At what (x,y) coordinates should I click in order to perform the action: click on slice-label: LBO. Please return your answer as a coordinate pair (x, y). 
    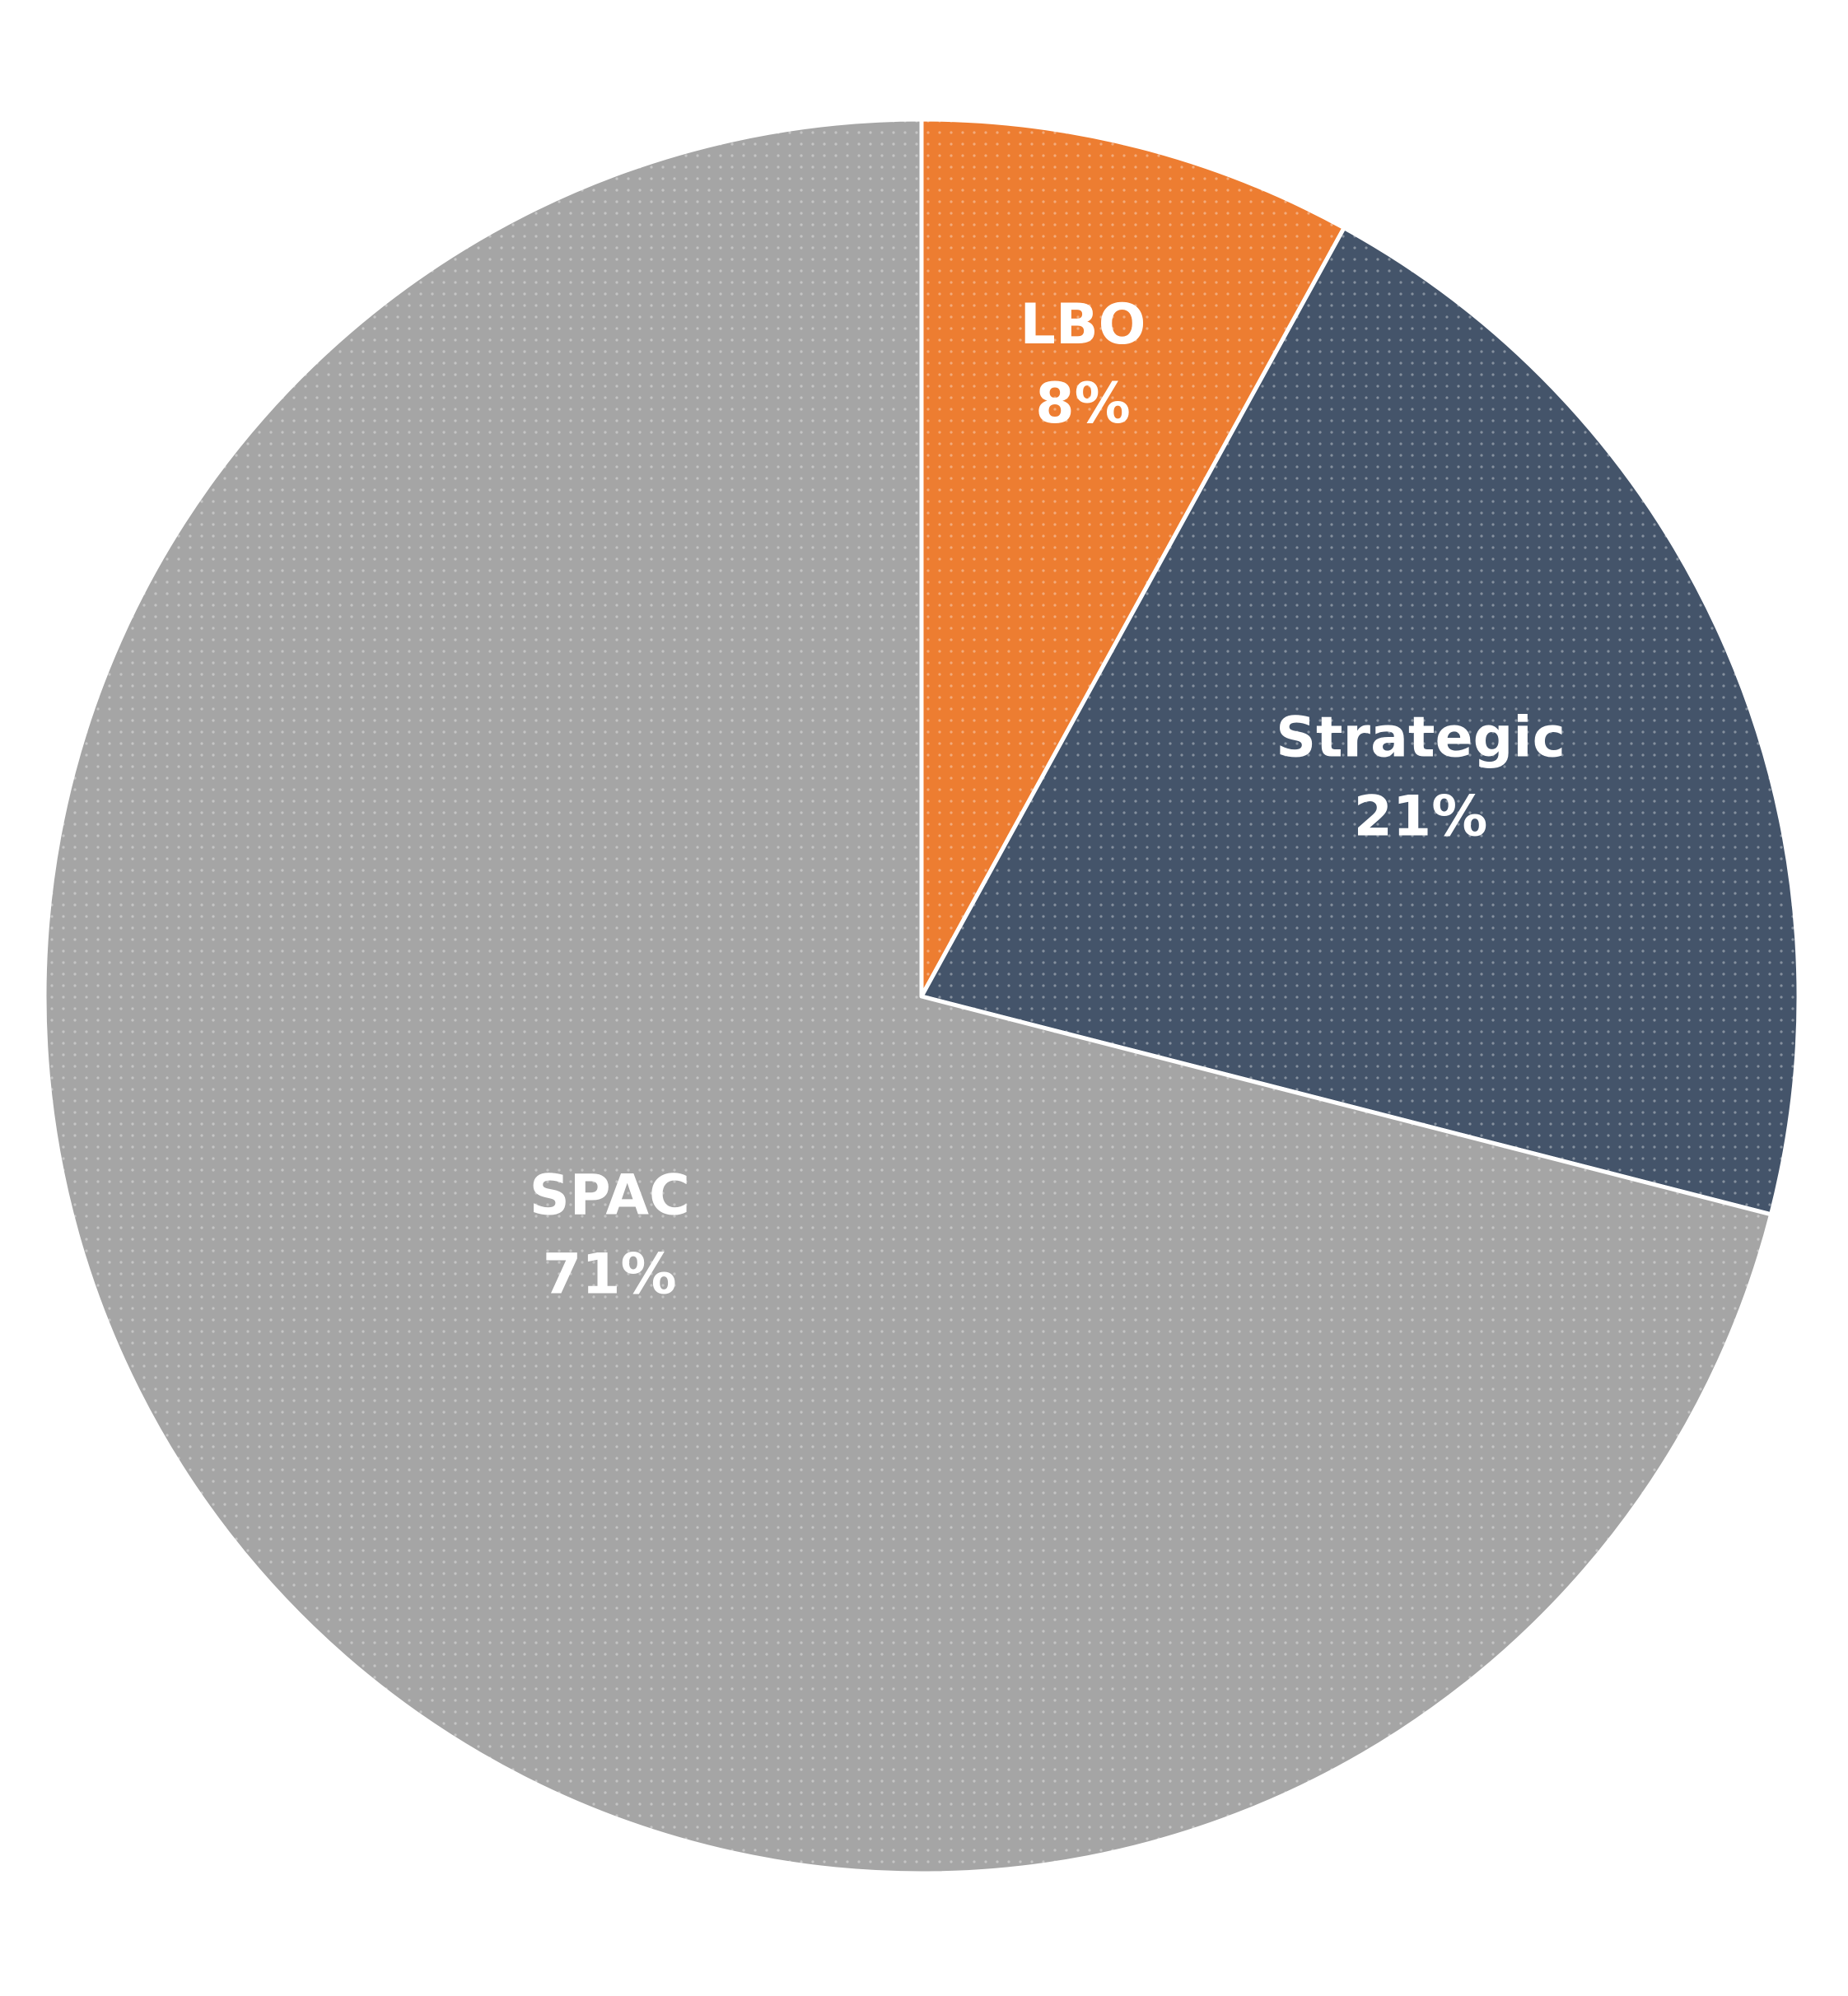
    Looking at the image, I should click on (1083, 325).